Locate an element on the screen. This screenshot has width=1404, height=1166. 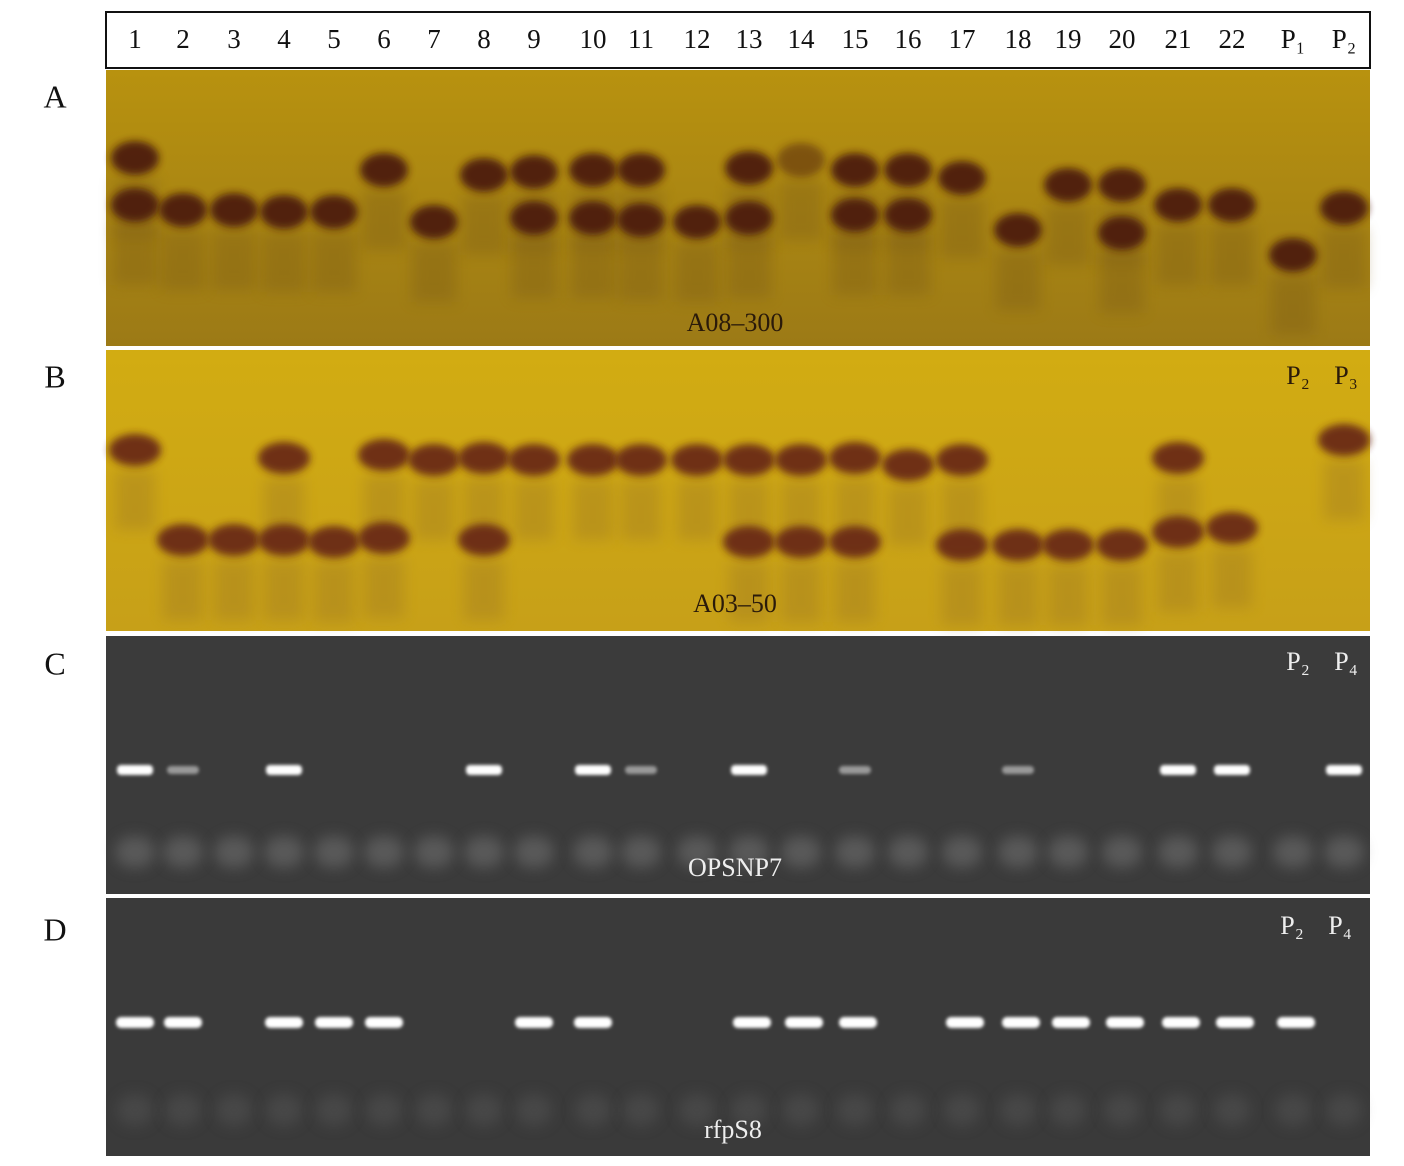
lane-label: 5 is located at coordinates (334, 39).